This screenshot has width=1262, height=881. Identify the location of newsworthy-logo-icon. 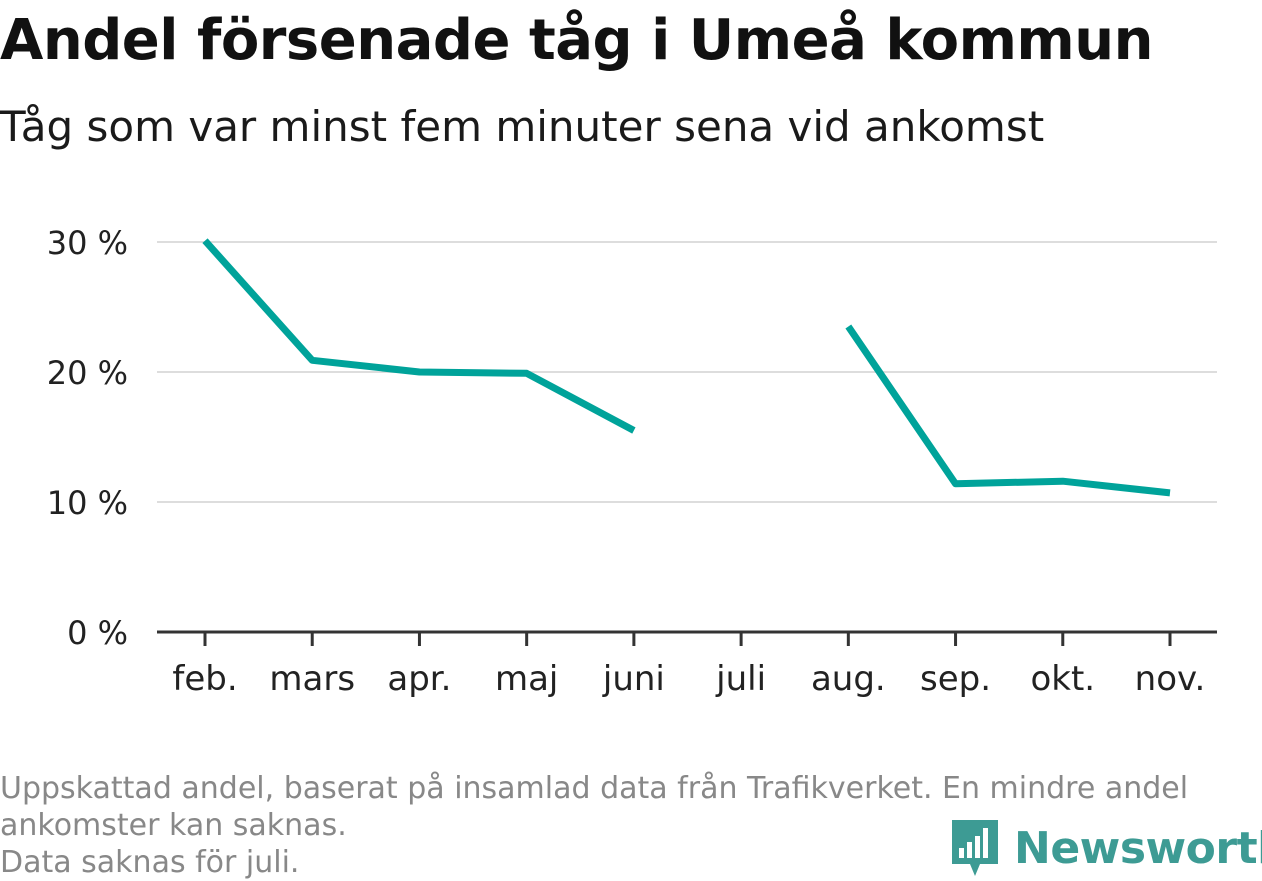
(975, 848).